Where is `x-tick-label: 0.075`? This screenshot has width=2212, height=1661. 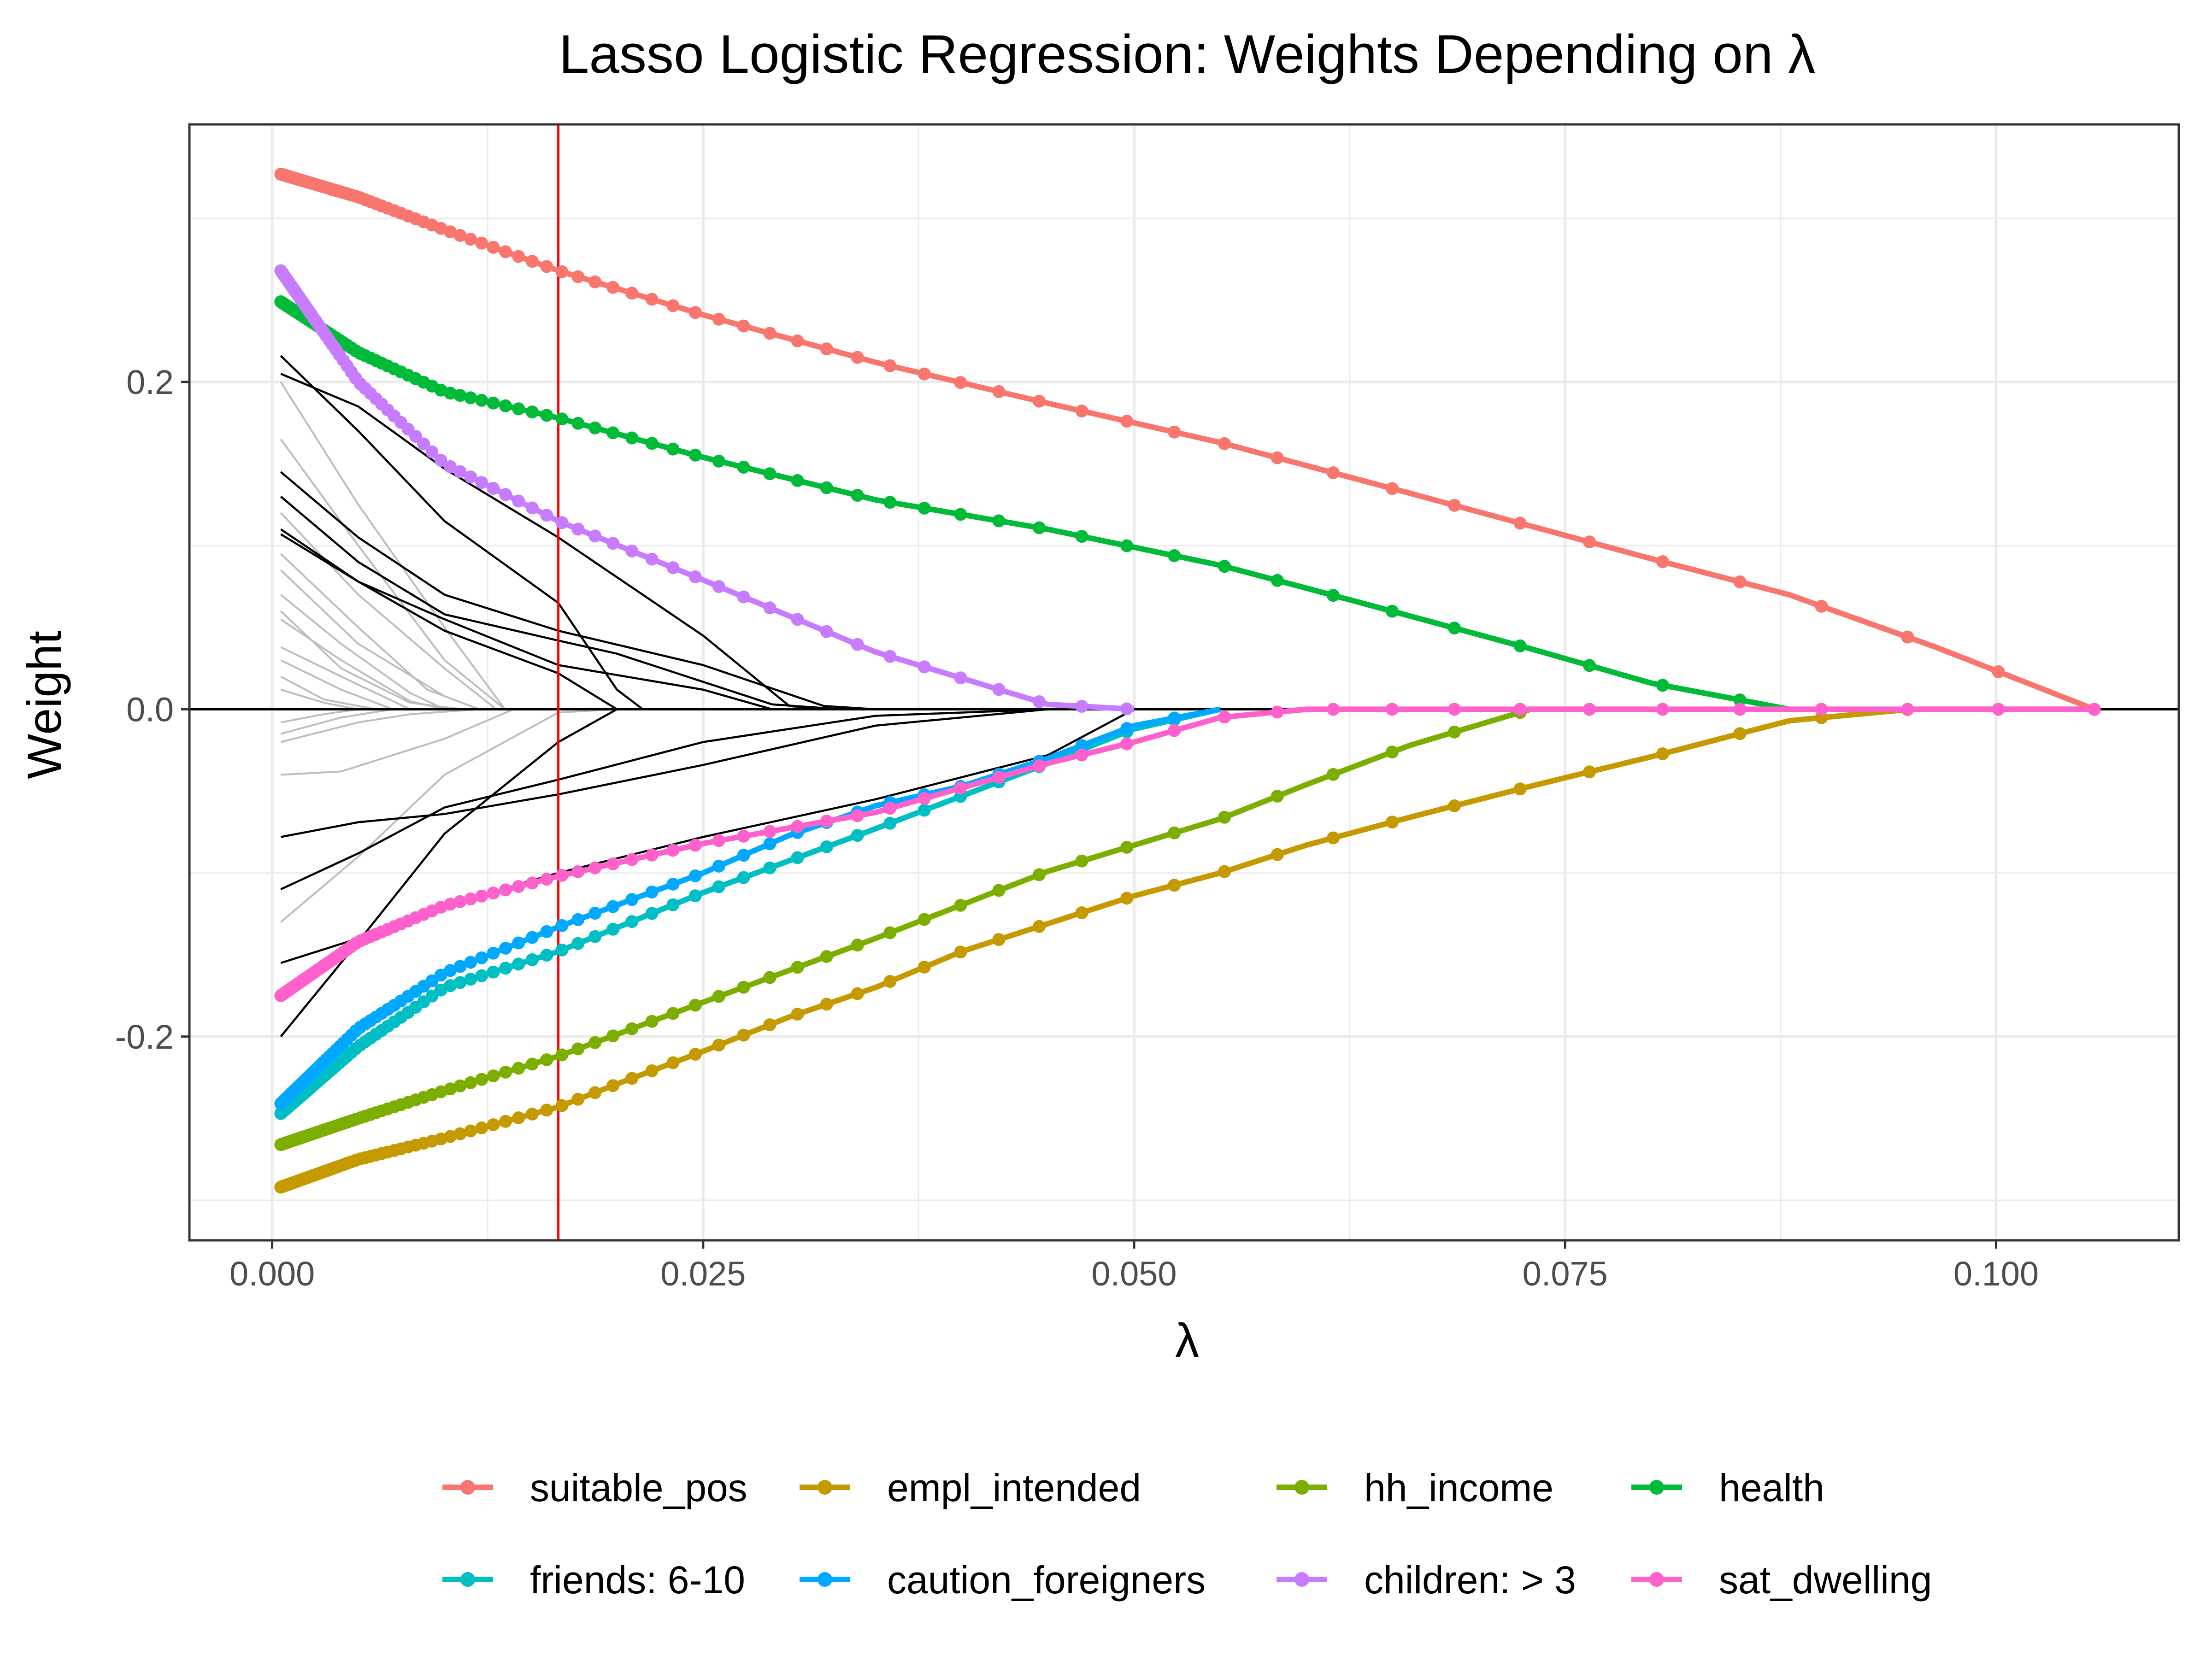 x-tick-label: 0.075 is located at coordinates (1565, 1274).